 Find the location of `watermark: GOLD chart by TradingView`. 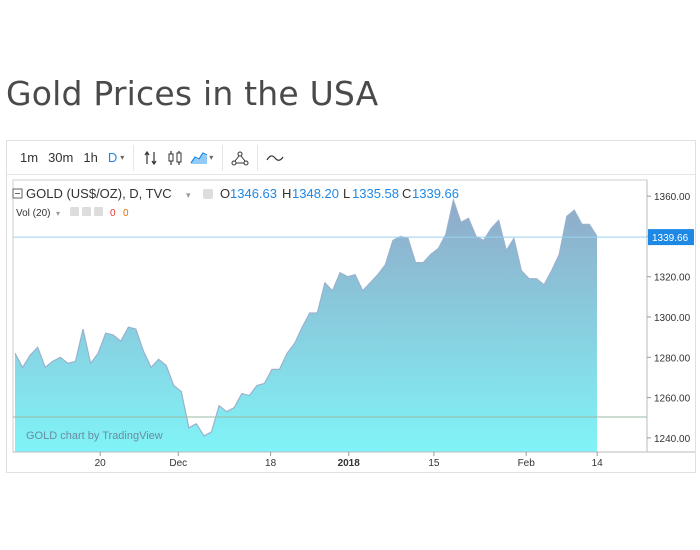

watermark: GOLD chart by TradingView is located at coordinates (94, 436).